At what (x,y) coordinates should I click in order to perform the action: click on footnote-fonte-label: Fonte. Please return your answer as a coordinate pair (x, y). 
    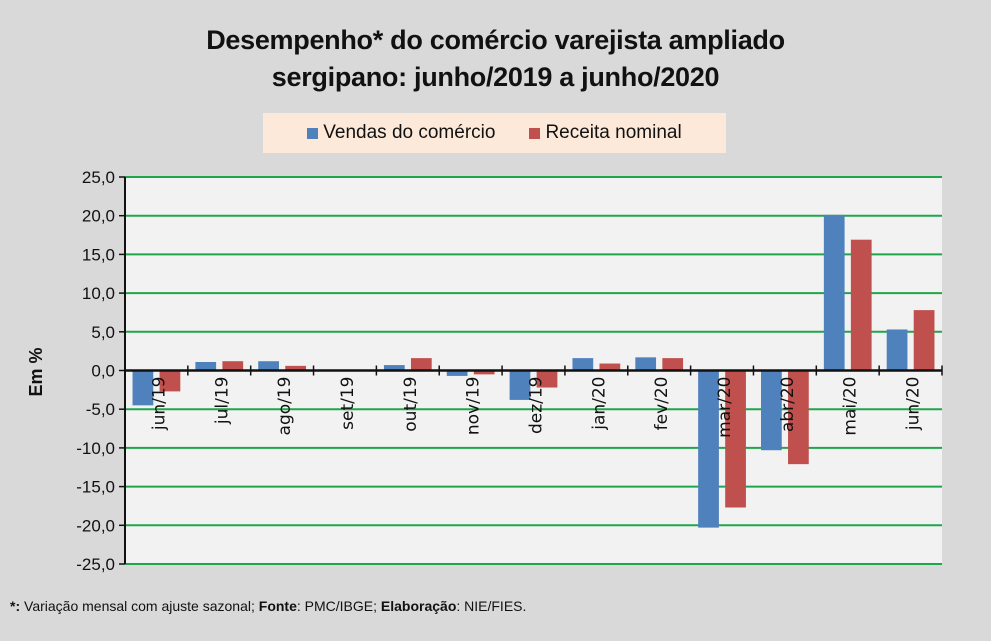
    Looking at the image, I should click on (277, 606).